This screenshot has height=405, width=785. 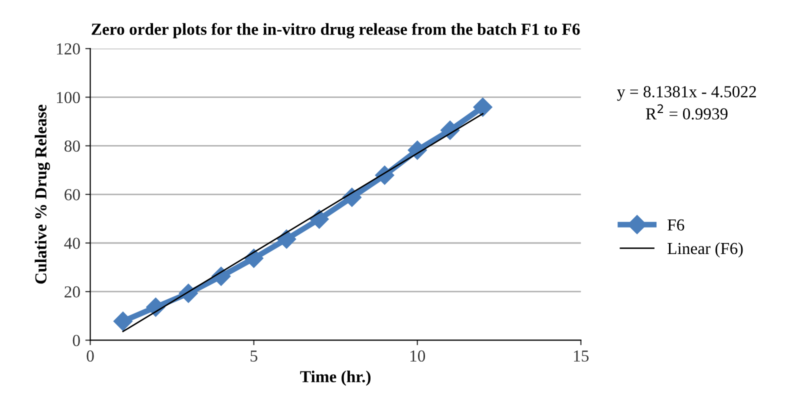 What do you see at coordinates (68, 49) in the screenshot?
I see `y-tick-label: 120` at bounding box center [68, 49].